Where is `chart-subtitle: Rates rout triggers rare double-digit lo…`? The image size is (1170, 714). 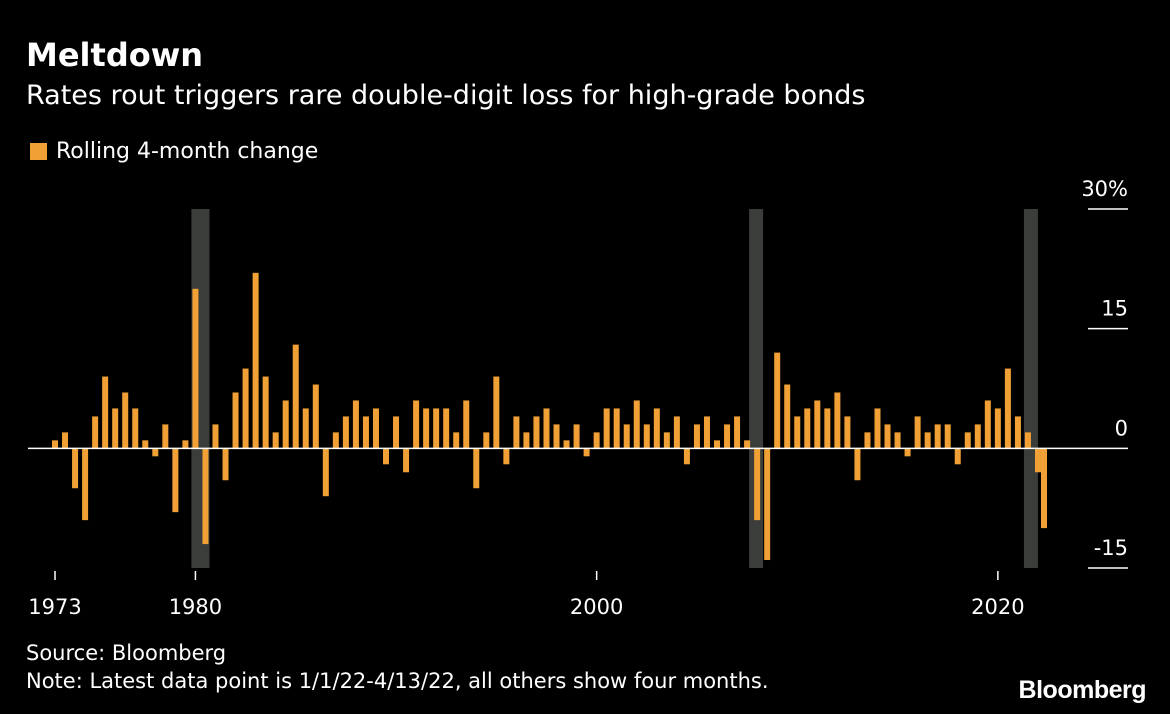
chart-subtitle: Rates rout triggers rare double-digit lo… is located at coordinates (446, 95).